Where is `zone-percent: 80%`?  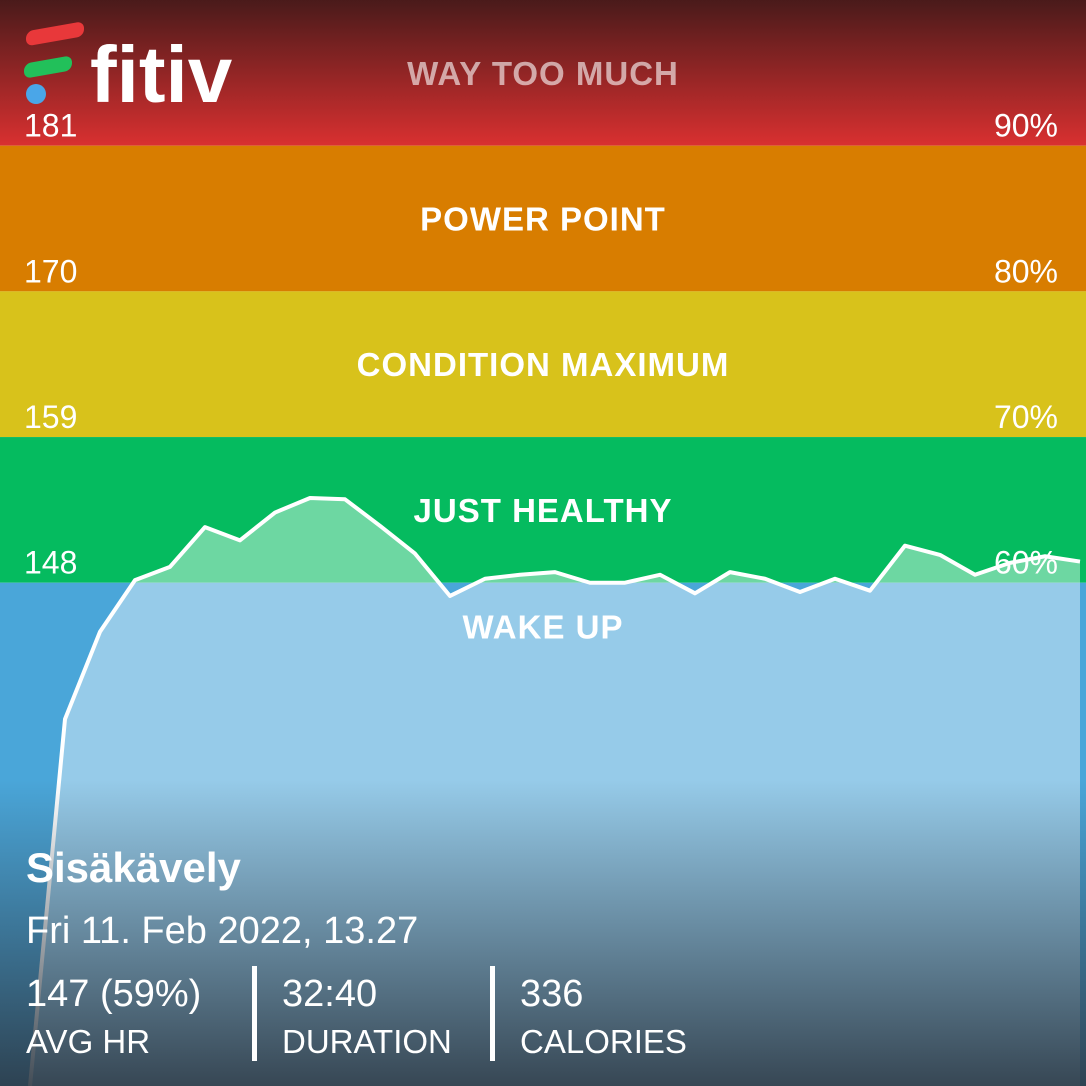
zone-percent: 80% is located at coordinates (1026, 271).